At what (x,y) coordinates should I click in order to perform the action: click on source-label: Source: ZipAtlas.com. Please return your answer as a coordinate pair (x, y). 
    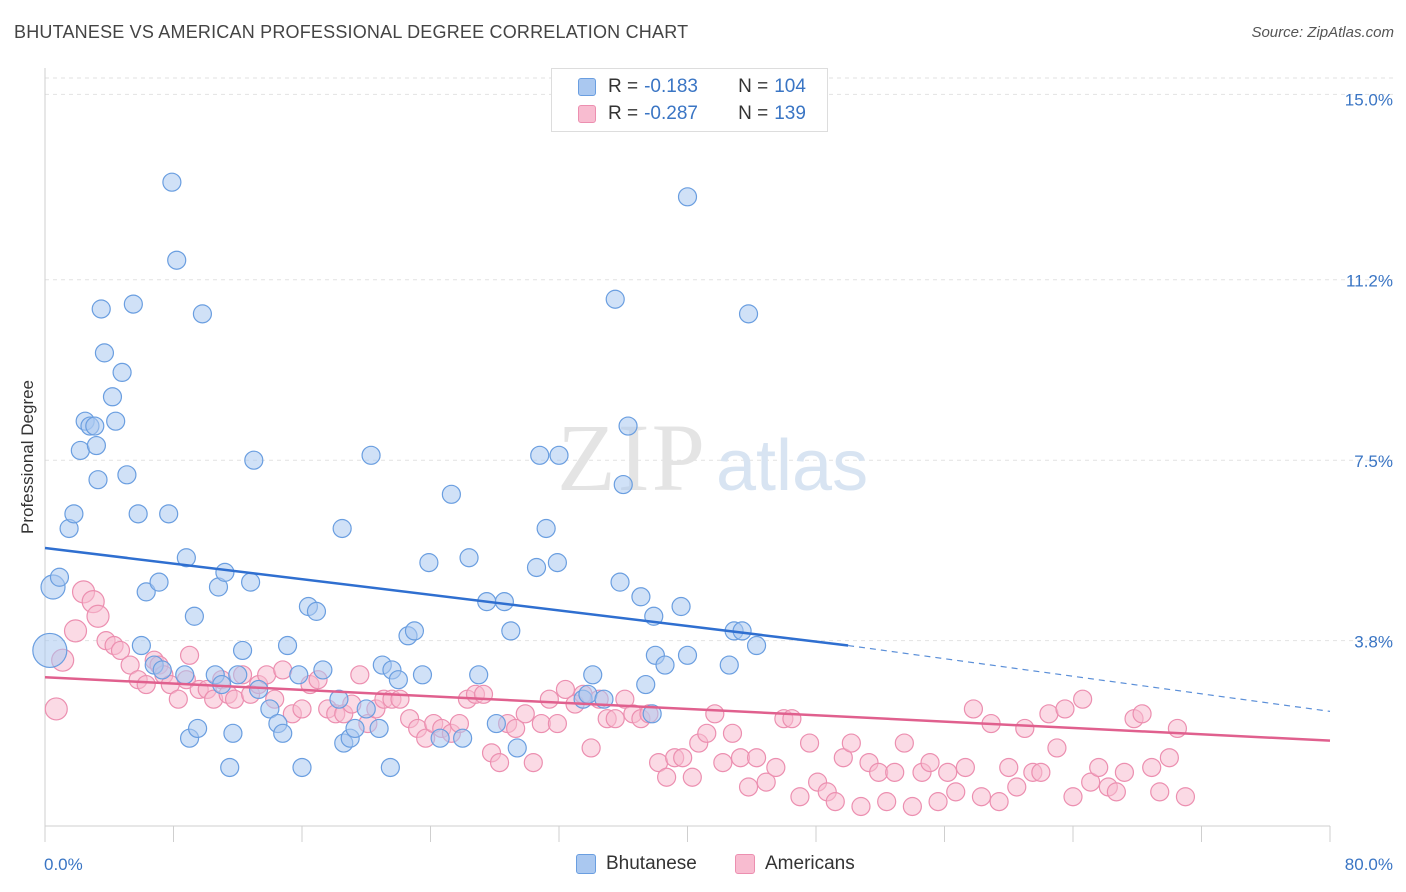
    Looking at the image, I should click on (1322, 32).